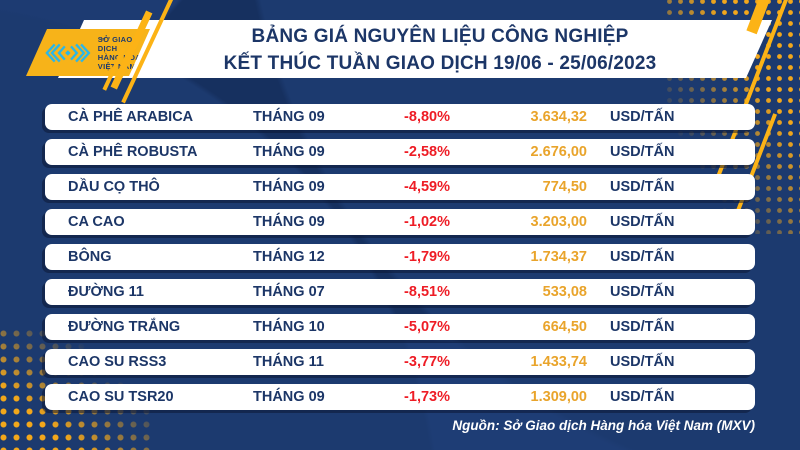 This screenshot has height=450, width=800. Describe the element at coordinates (558, 117) in the screenshot. I see `price-value: 3.634,32` at that location.